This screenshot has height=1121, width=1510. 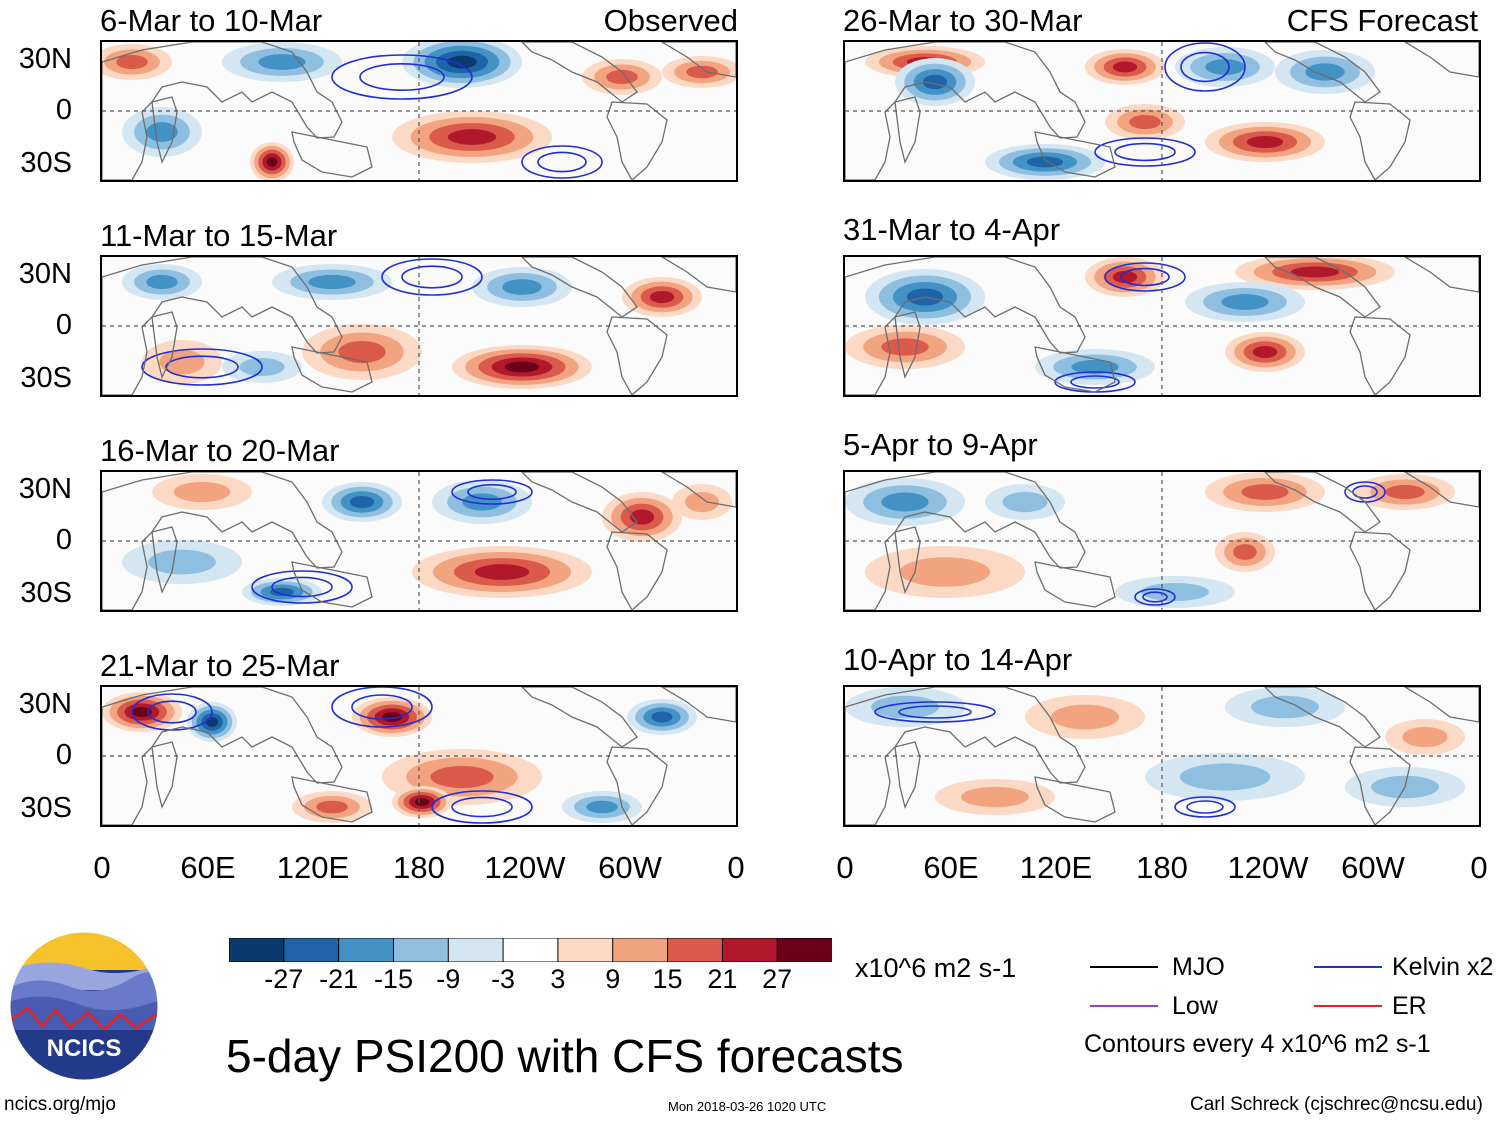 What do you see at coordinates (84, 1006) in the screenshot?
I see `ncics-logo: NCICS` at bounding box center [84, 1006].